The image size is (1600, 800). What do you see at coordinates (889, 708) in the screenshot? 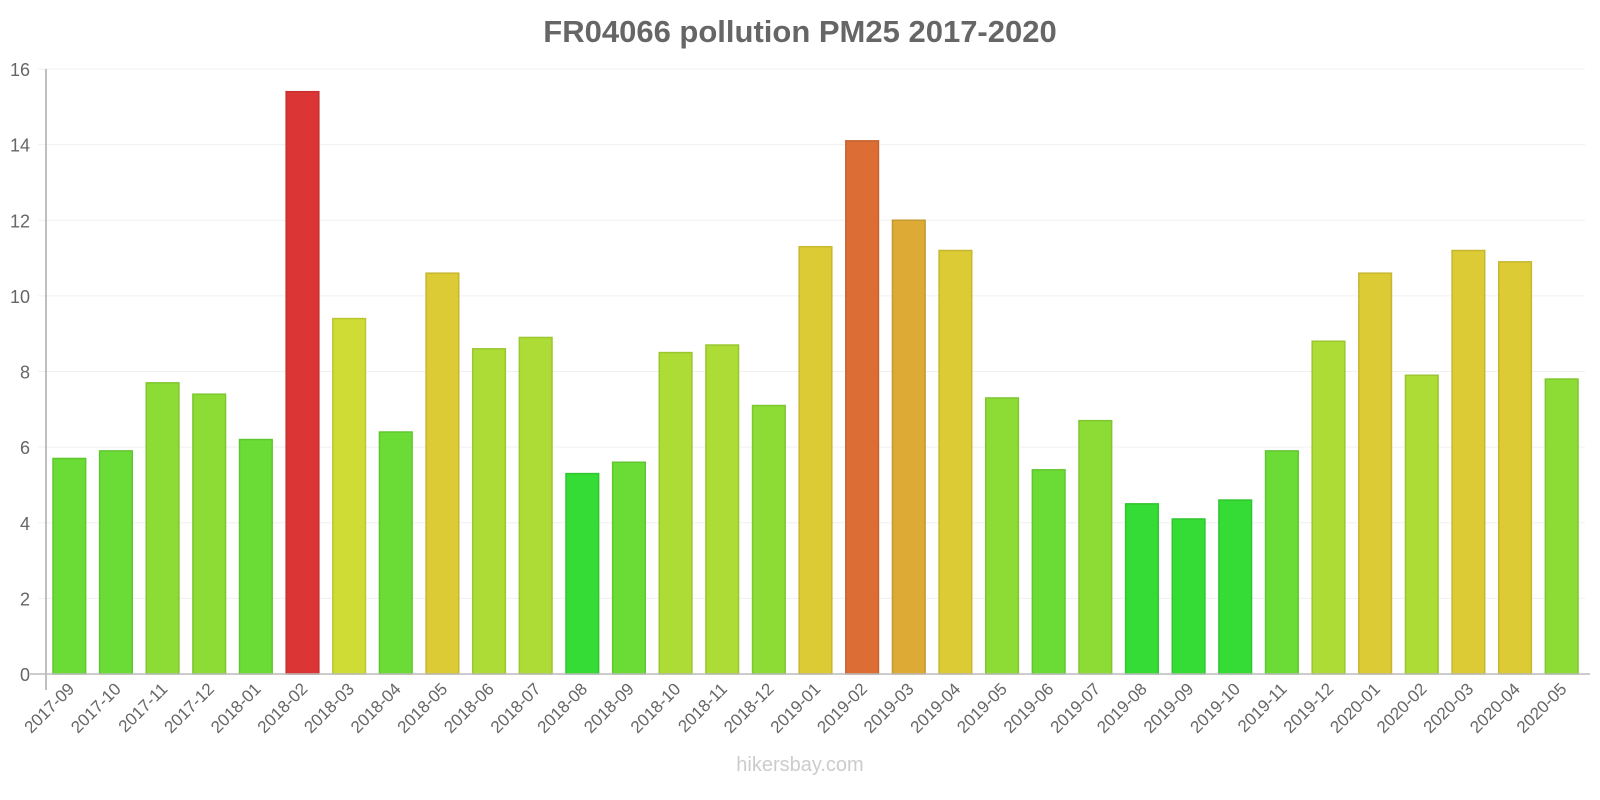
I see `x-tick-label: 2019-03` at bounding box center [889, 708].